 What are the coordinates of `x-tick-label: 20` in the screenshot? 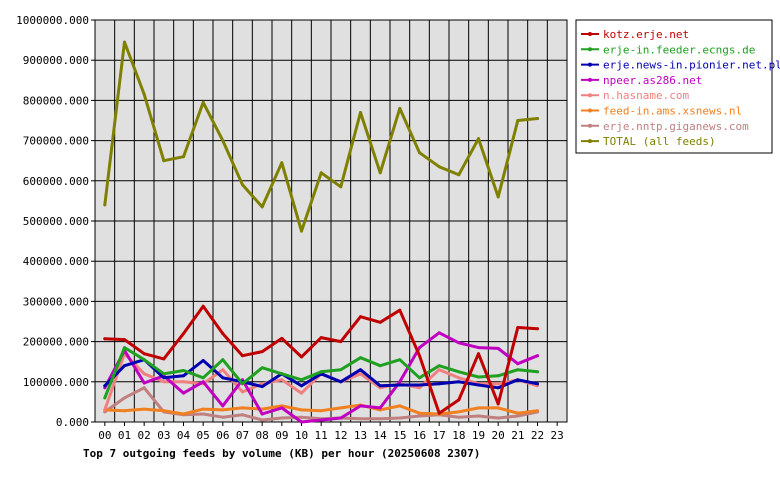 It's located at (498, 435).